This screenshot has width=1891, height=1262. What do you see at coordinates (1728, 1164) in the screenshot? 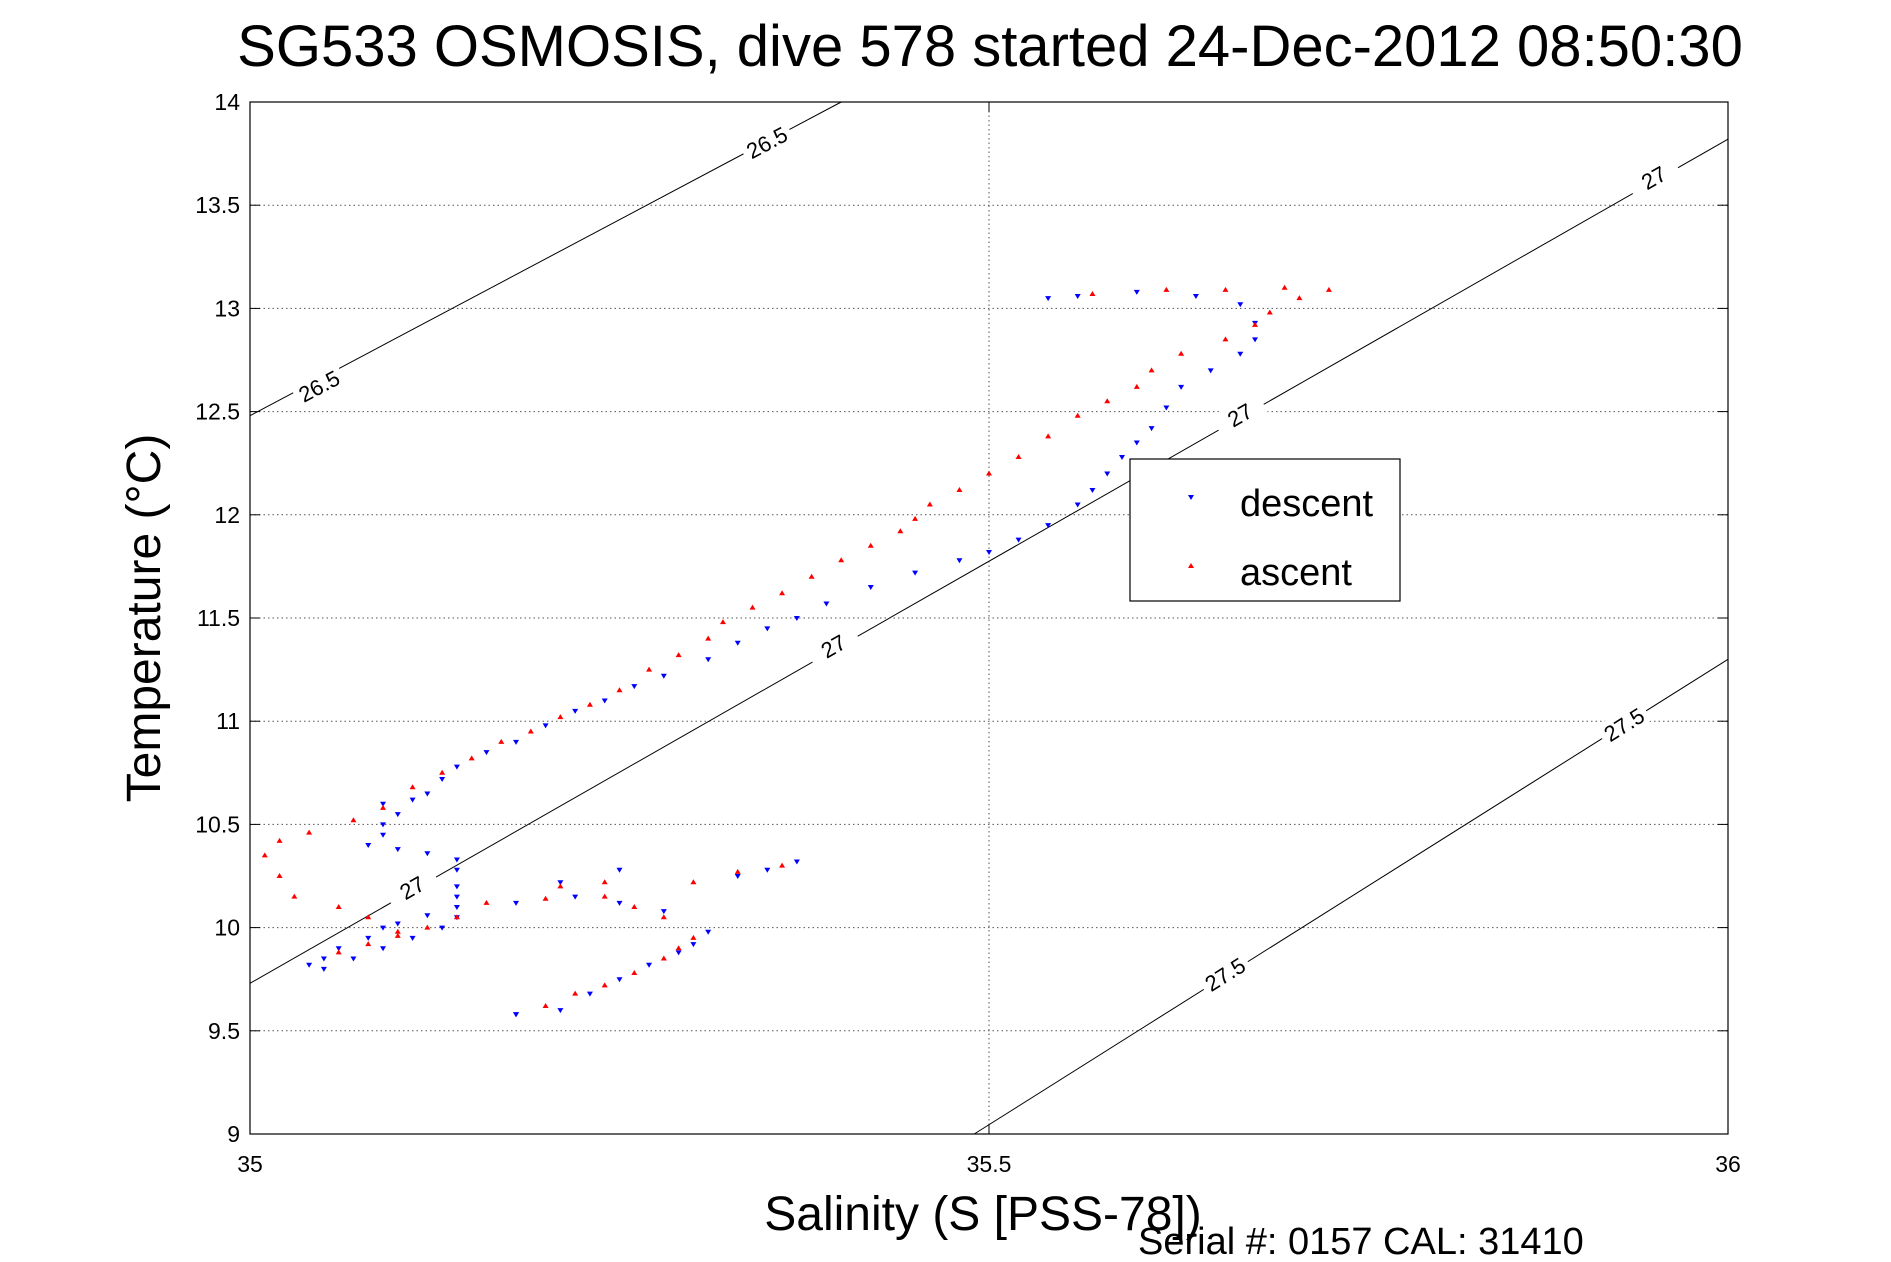
I see `x-tick-label: 36` at bounding box center [1728, 1164].